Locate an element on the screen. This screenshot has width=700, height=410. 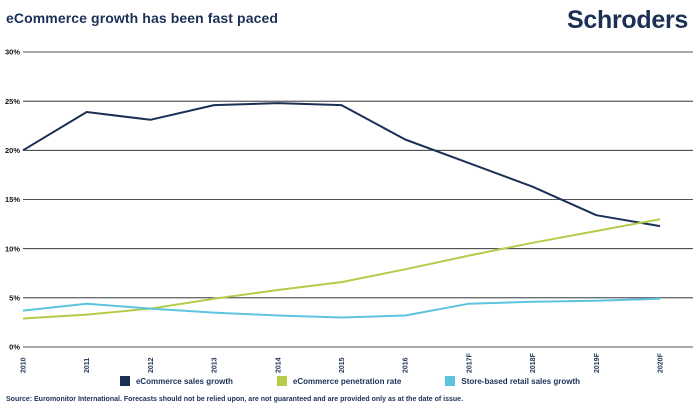
y-axis-tick-label: 5% is located at coordinates (14, 297).